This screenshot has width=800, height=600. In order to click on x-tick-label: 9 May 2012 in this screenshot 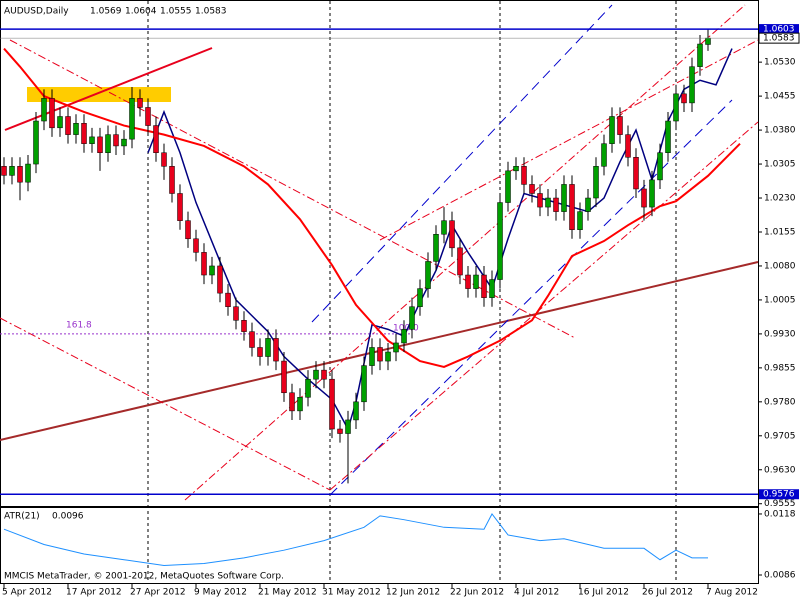, I will do `click(220, 593)`.